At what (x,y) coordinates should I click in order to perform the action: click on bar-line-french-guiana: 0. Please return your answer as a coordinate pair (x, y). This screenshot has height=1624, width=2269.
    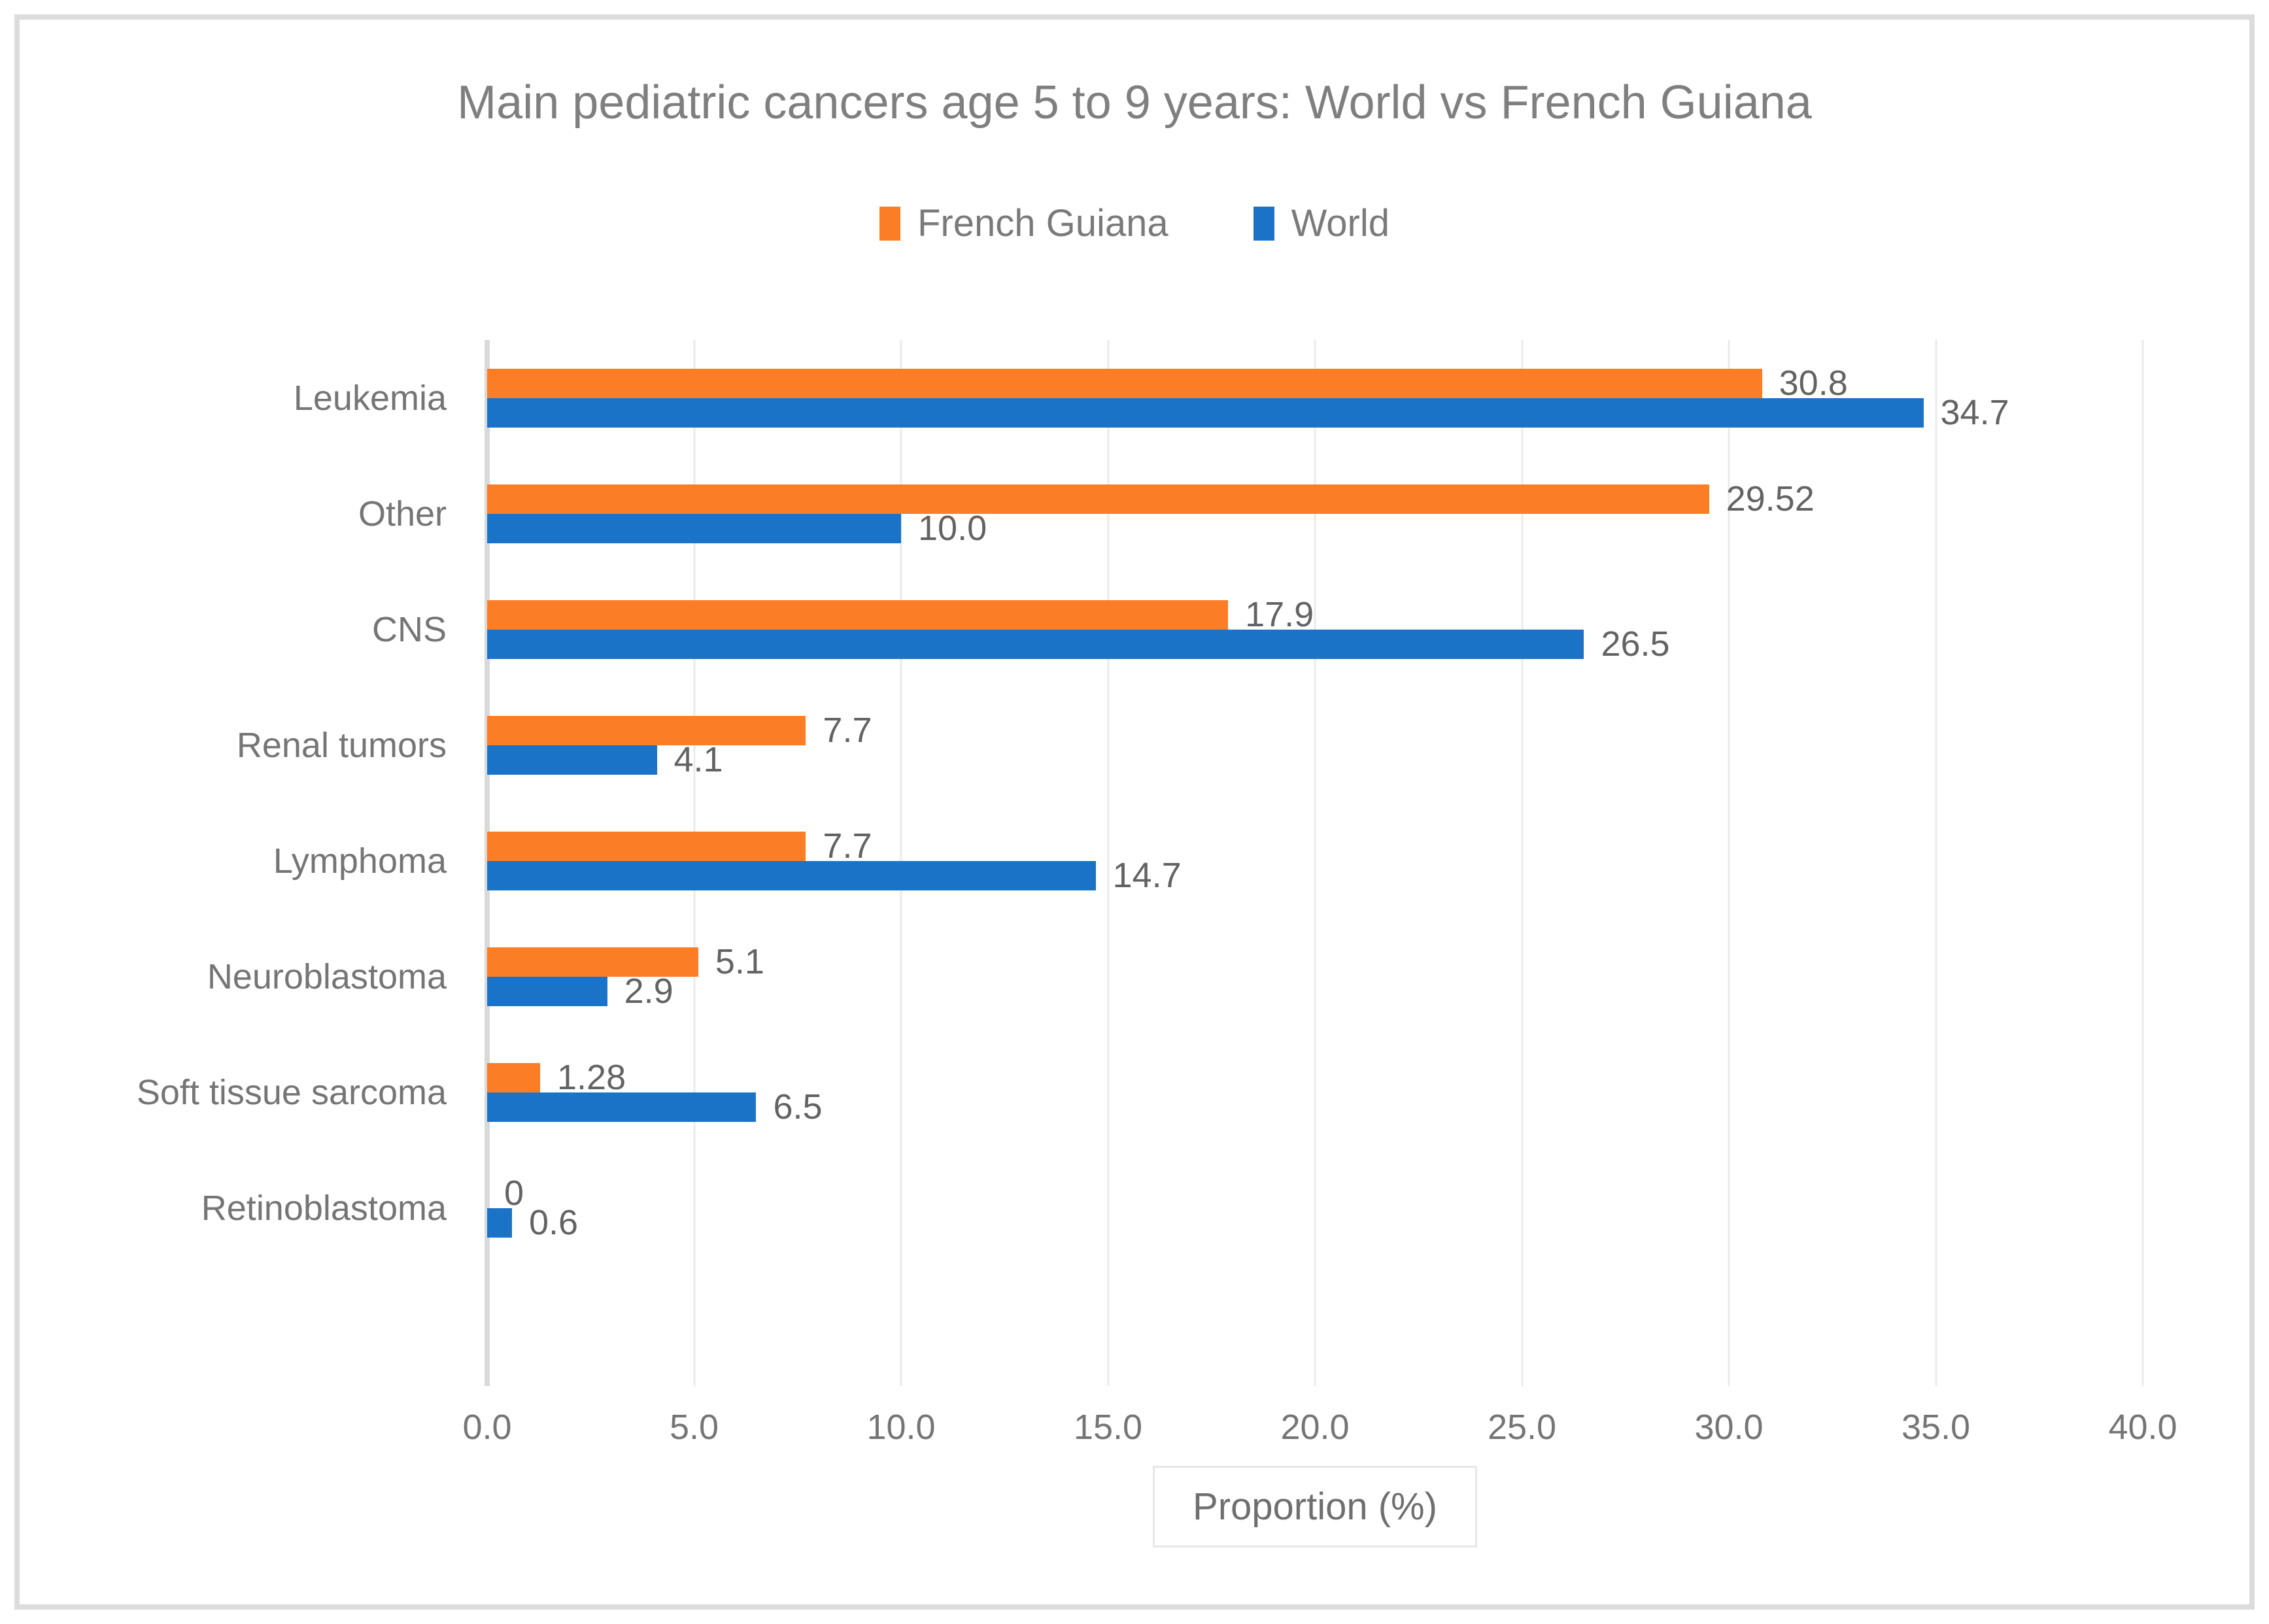
    Looking at the image, I should click on (1315, 1193).